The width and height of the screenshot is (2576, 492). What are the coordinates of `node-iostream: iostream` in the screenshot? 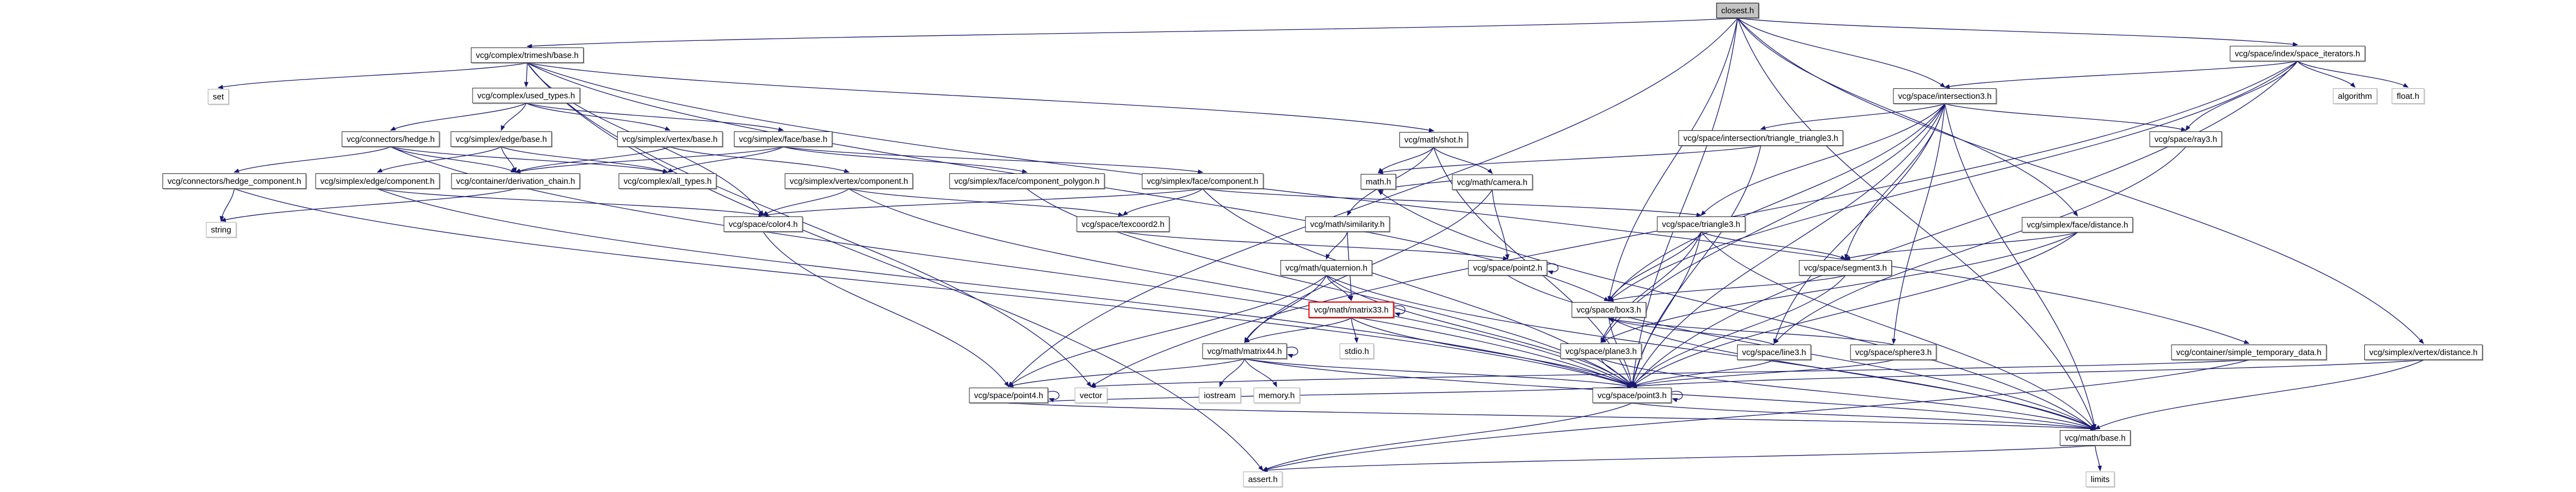 It's located at (1220, 396).